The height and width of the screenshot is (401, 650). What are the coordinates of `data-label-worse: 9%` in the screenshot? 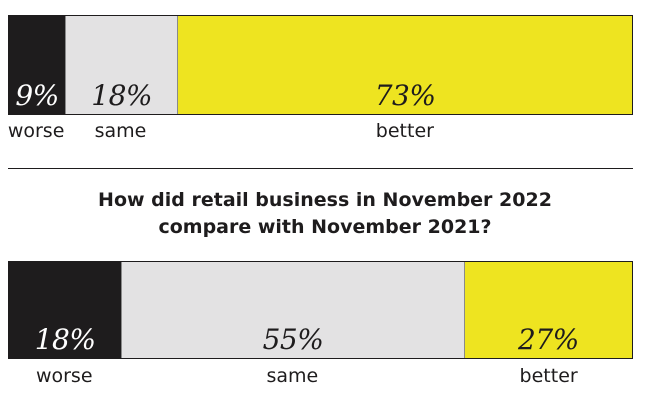 It's located at (37, 95).